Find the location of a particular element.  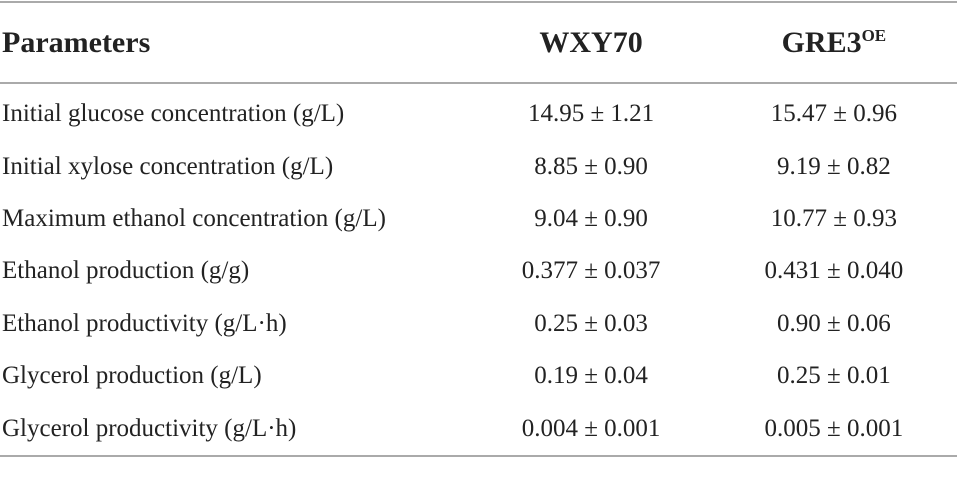

value-cell: 9.04 ± 0.90 is located at coordinates (591, 218).